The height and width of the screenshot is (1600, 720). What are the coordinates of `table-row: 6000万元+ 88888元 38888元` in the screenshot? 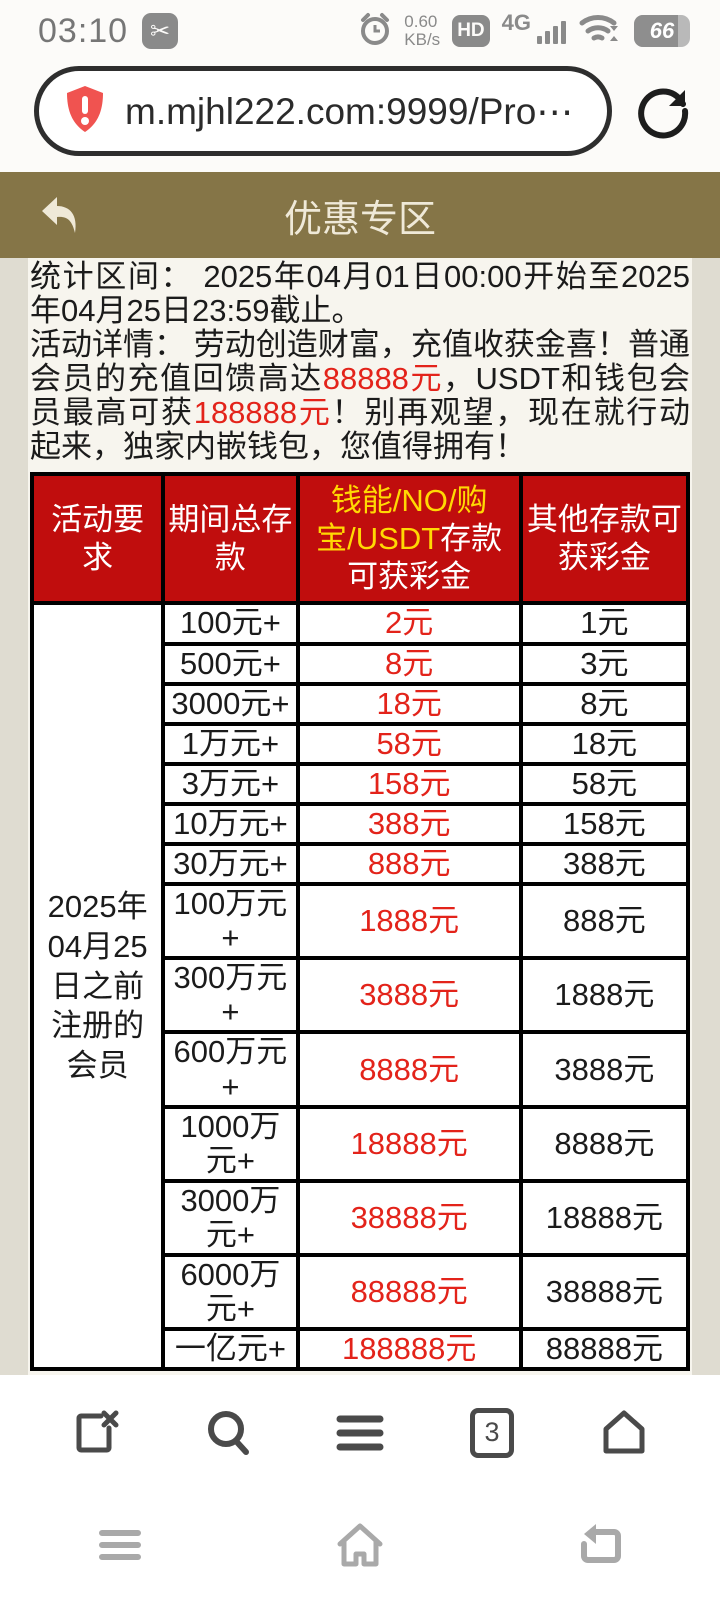 It's located at (361, 1292).